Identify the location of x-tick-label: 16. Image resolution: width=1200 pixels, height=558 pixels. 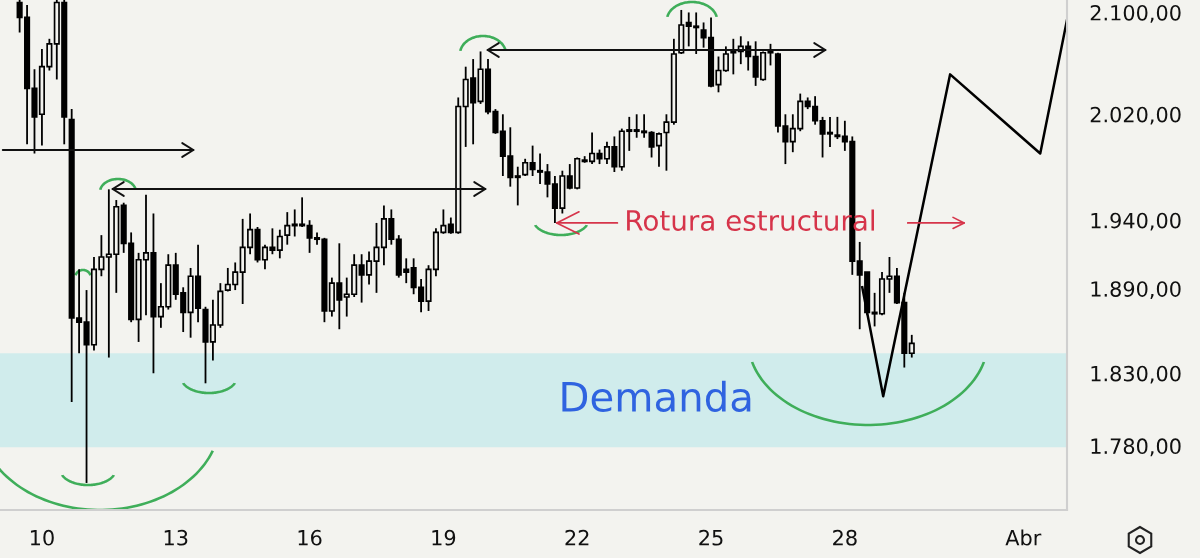
(310, 537).